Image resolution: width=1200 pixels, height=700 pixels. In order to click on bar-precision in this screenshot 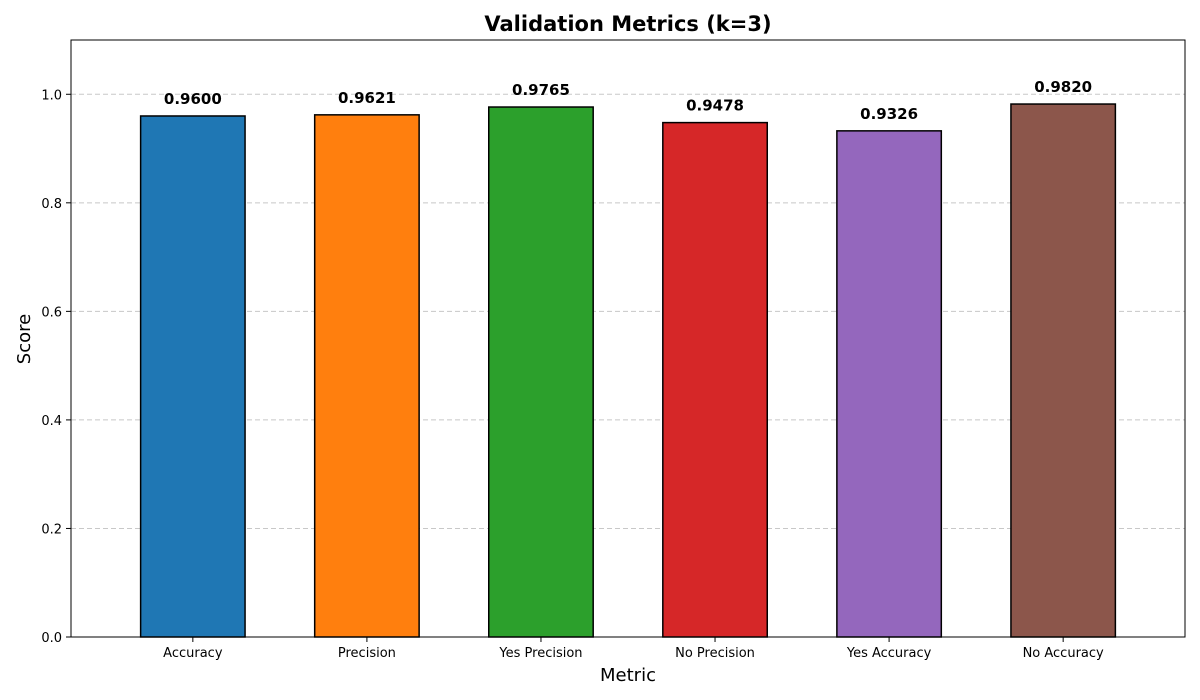, I will do `click(366, 376)`.